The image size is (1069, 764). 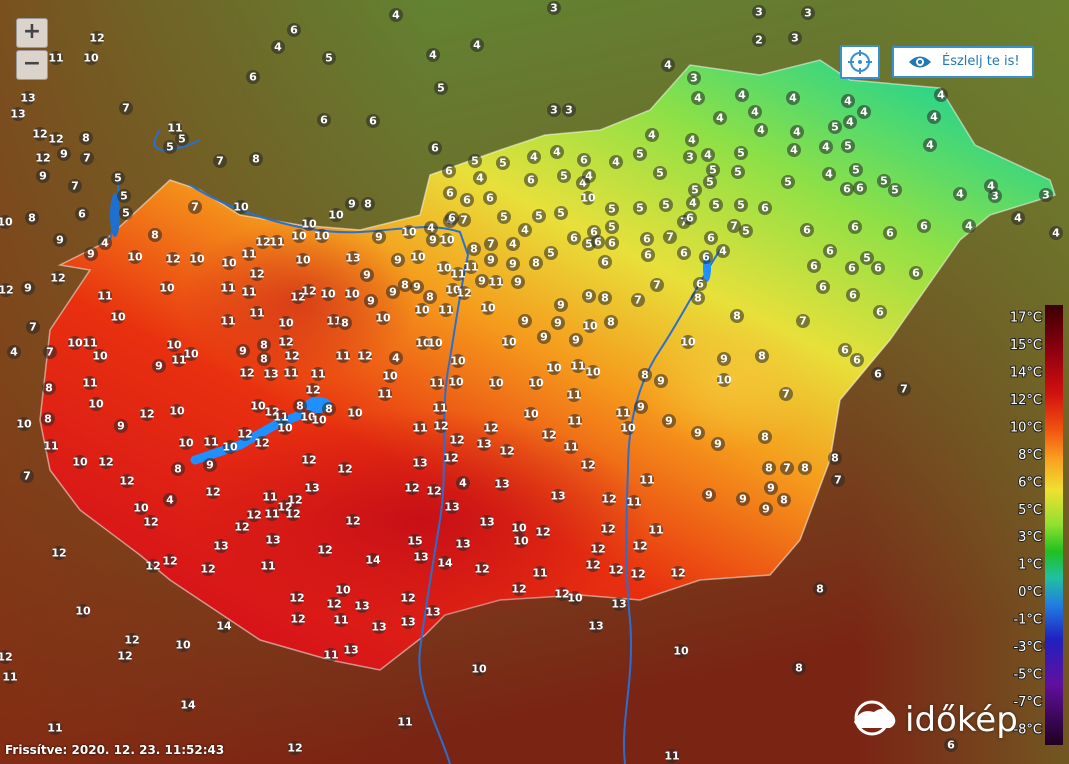 What do you see at coordinates (860, 62) in the screenshot?
I see `locate-button` at bounding box center [860, 62].